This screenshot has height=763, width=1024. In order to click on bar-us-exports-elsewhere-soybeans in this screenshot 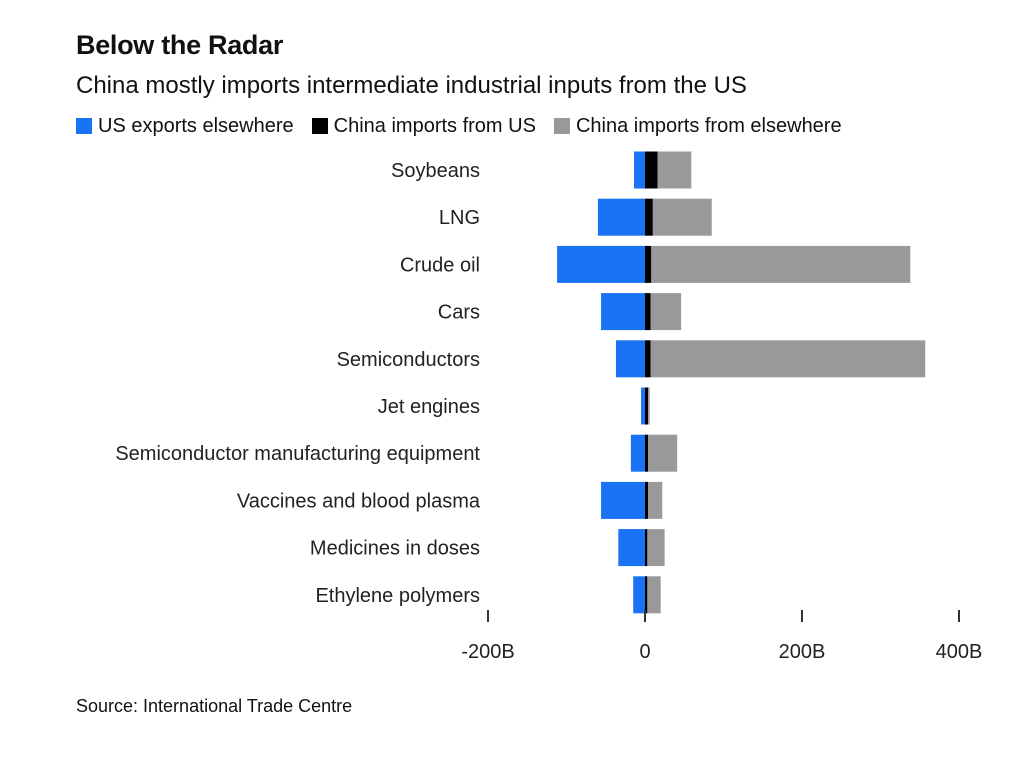, I will do `click(639, 170)`.